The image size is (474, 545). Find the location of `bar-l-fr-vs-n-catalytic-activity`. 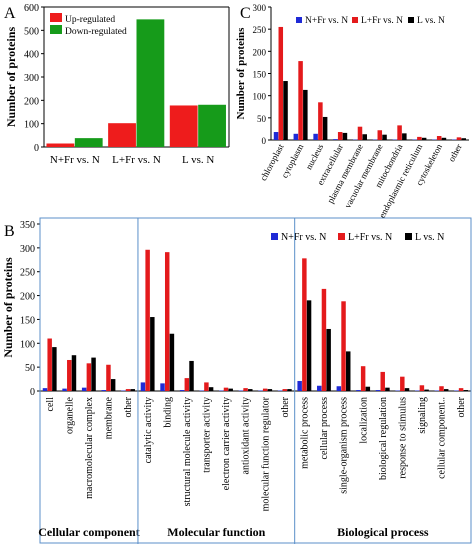

bar-l-fr-vs-n-catalytic-activity is located at coordinates (147, 320).